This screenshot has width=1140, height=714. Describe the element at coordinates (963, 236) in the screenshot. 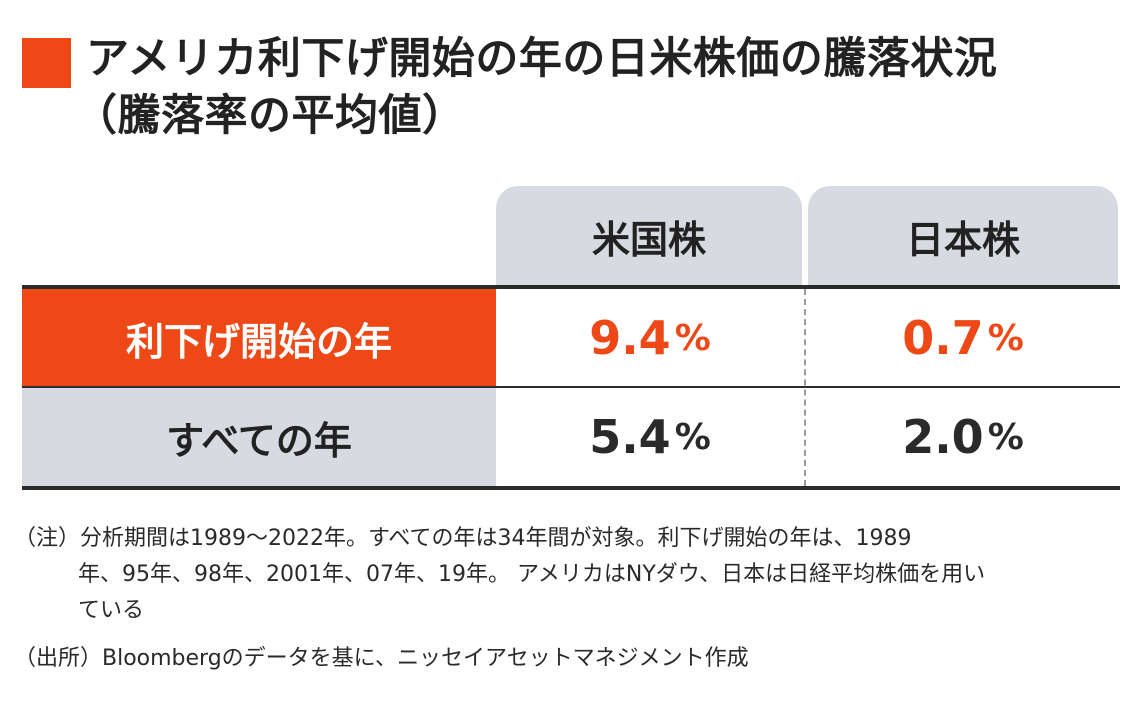

I see `column-header-jp-stocks: 日本株` at that location.